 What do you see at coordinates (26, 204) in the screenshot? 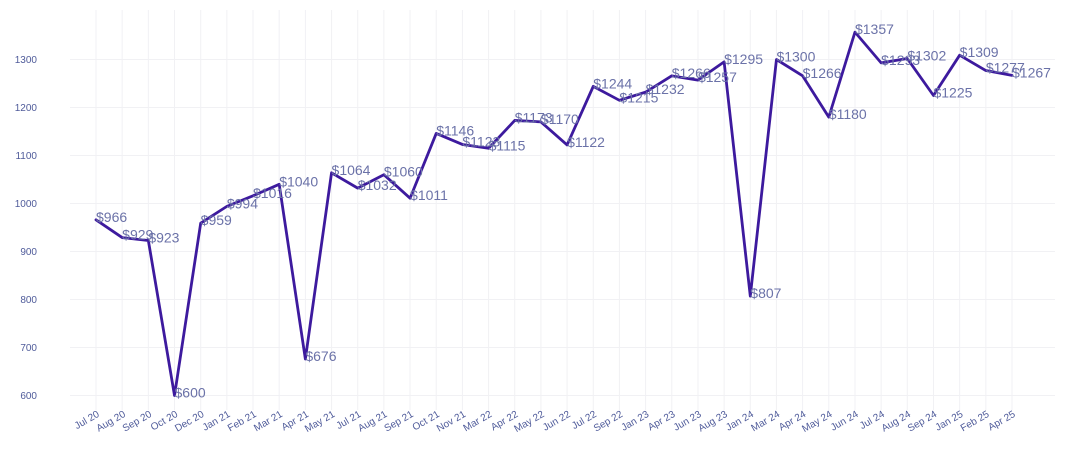
I see `y-tick-label: 1000` at bounding box center [26, 204].